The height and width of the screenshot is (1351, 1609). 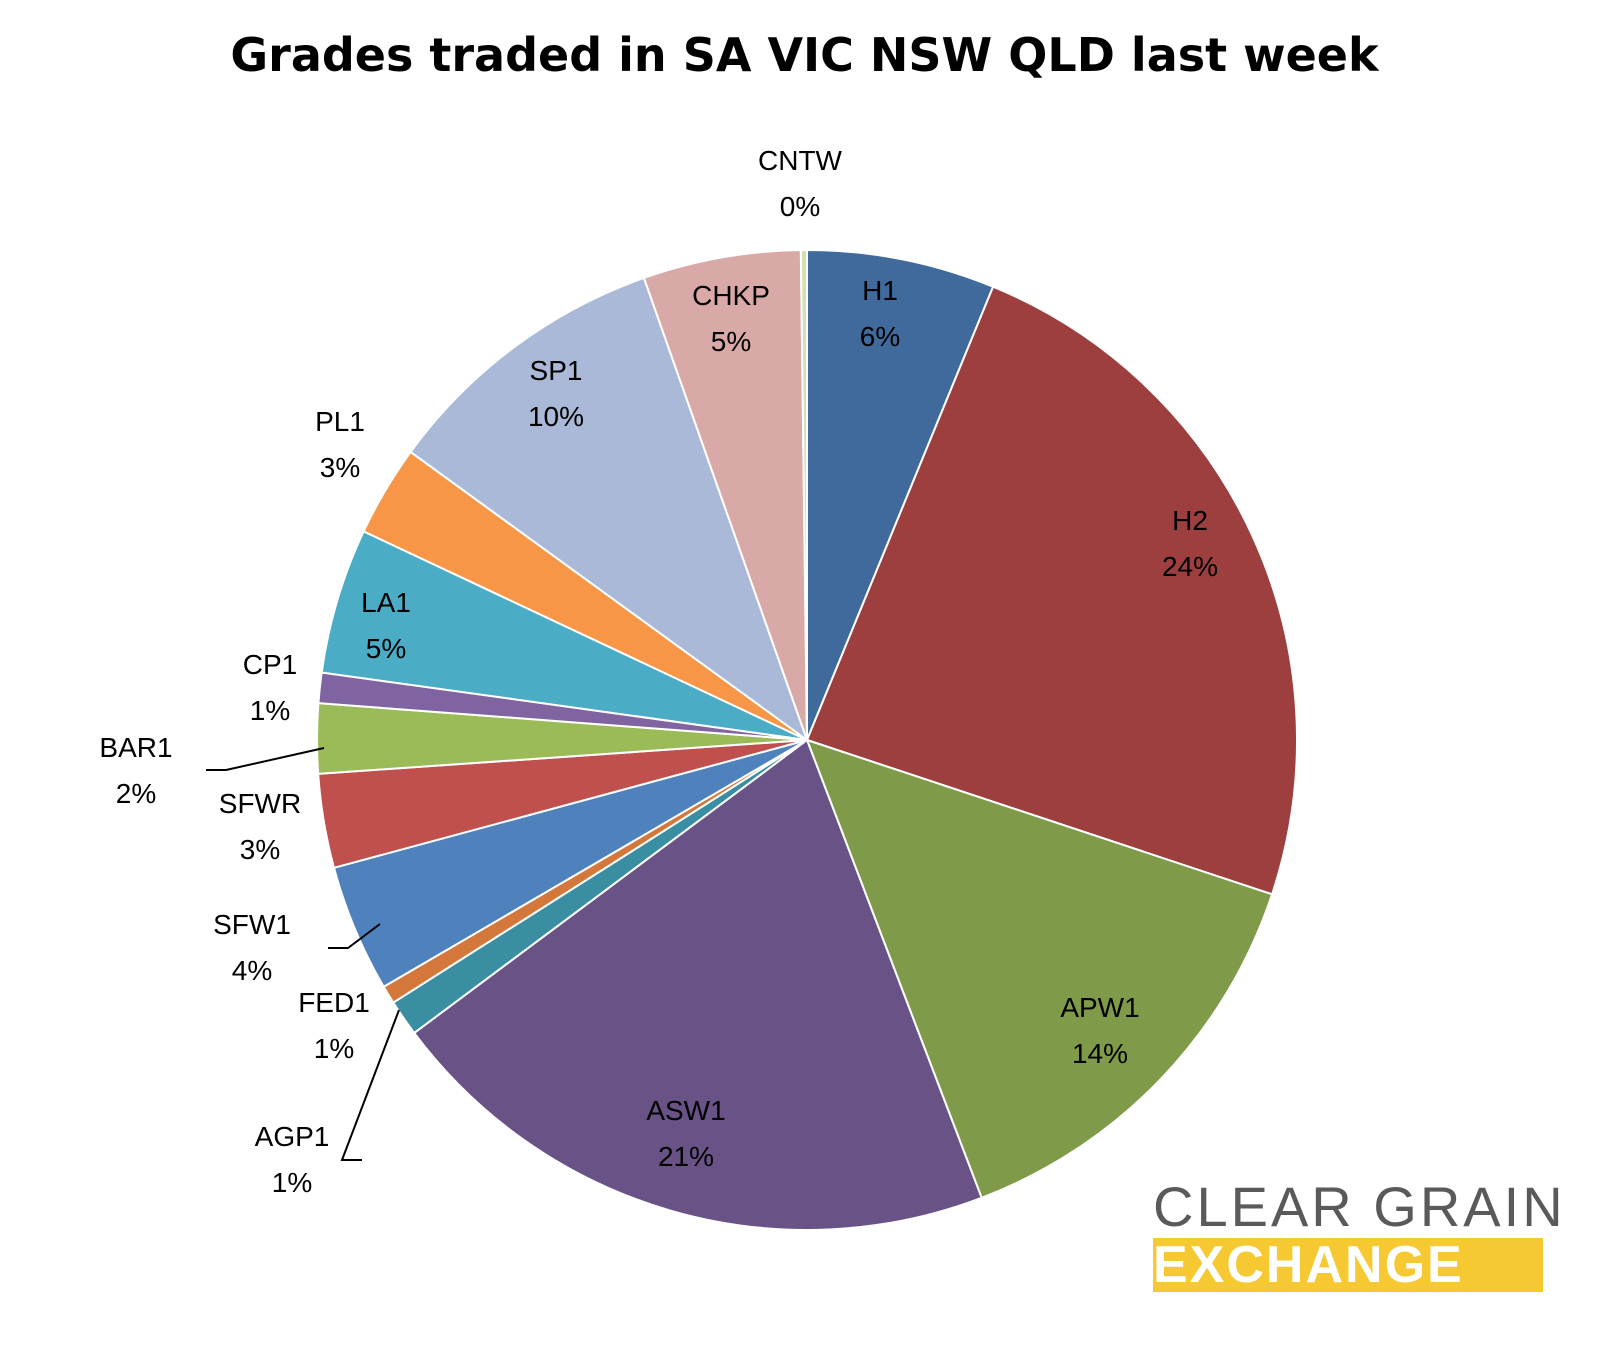 I want to click on slice-label-cp1: CP1 1%, so click(x=270, y=687).